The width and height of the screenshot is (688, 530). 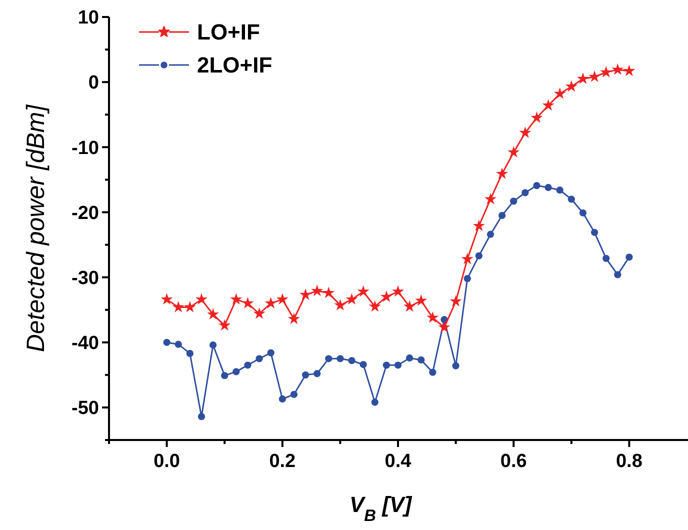 What do you see at coordinates (85, 343) in the screenshot?
I see `y-tick-label: -40` at bounding box center [85, 343].